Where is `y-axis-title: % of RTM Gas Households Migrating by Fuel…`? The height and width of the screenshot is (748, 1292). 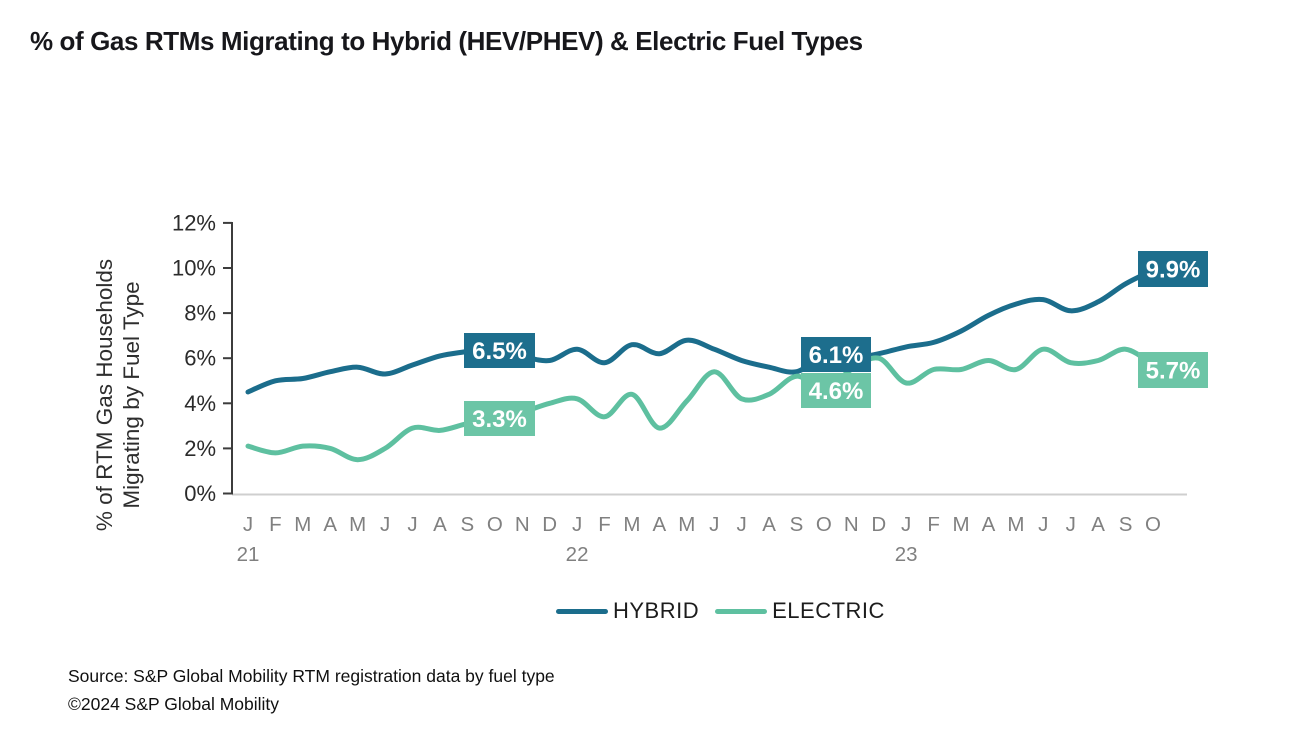
y-axis-title: % of RTM Gas Households Migrating by Fuel… is located at coordinates (118, 395).